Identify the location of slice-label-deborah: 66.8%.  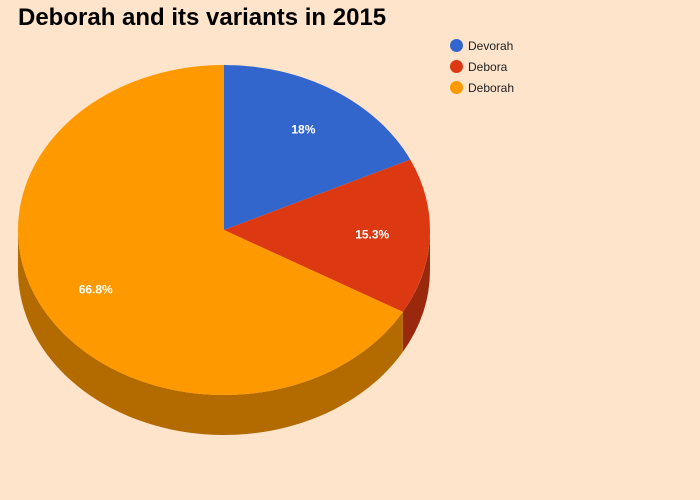
(96, 290).